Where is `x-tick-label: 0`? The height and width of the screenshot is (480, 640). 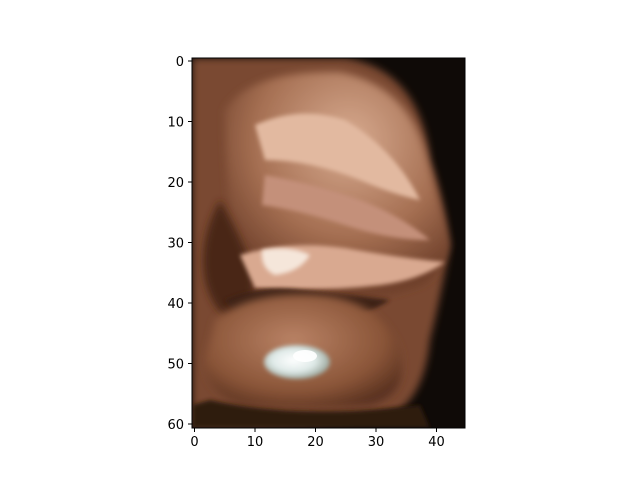 x-tick-label: 0 is located at coordinates (194, 442).